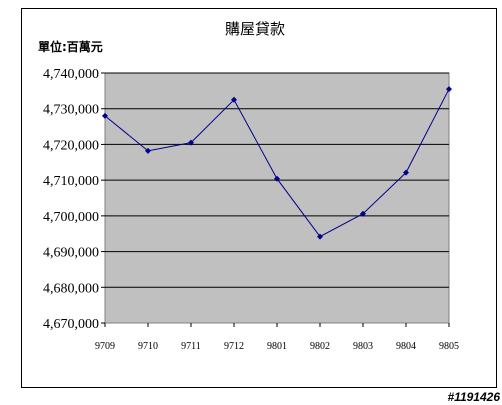 The height and width of the screenshot is (405, 502). Describe the element at coordinates (71, 181) in the screenshot. I see `y-tick-label: 4,710,000` at that location.